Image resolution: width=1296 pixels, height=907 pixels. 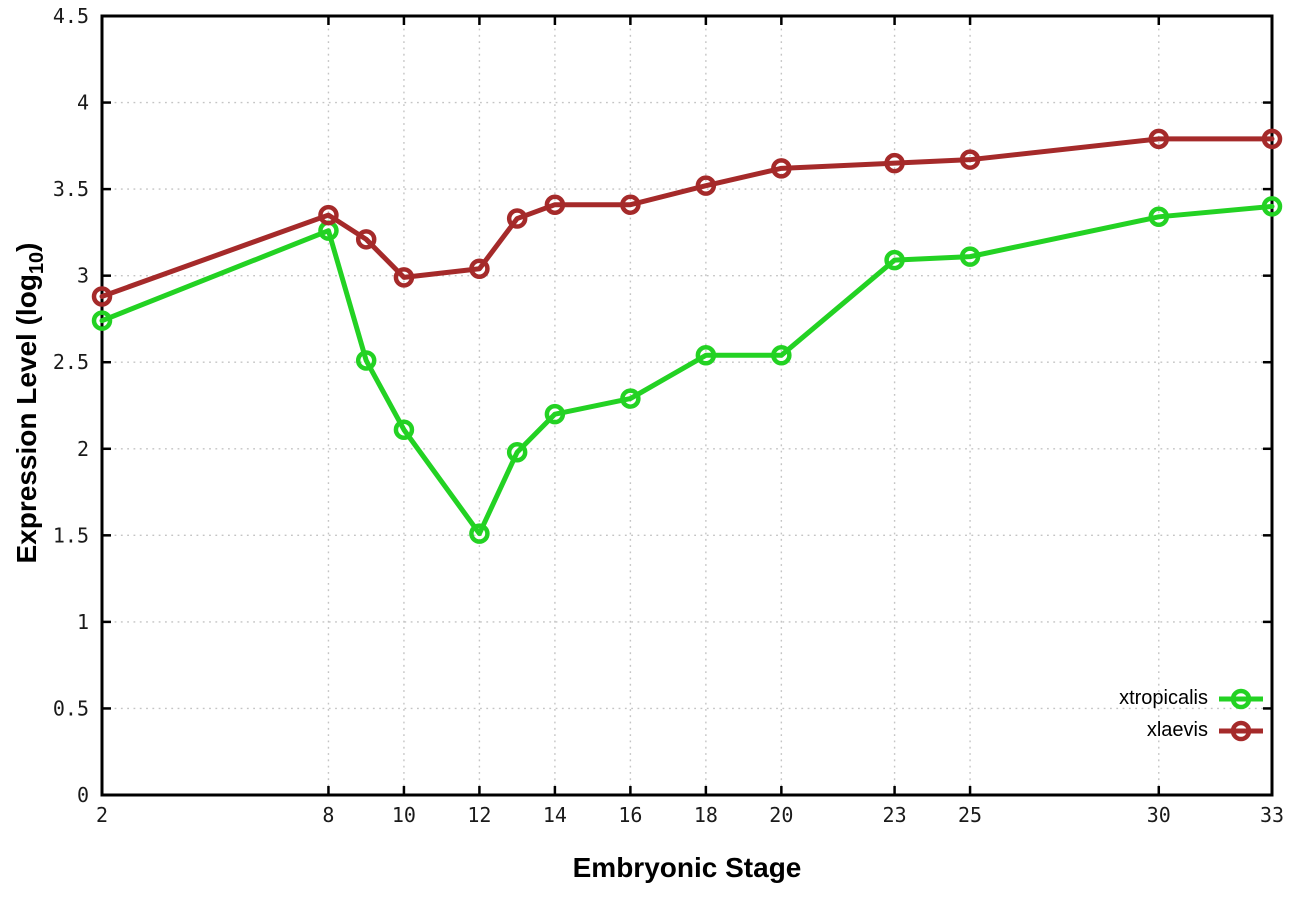 I want to click on legend: xtropicalis xlaevis, so click(x=1191, y=714).